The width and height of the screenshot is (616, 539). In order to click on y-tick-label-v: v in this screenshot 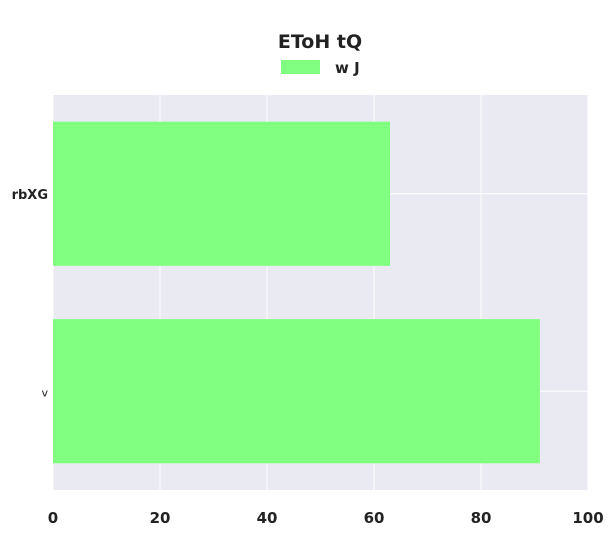, I will do `click(44, 392)`.